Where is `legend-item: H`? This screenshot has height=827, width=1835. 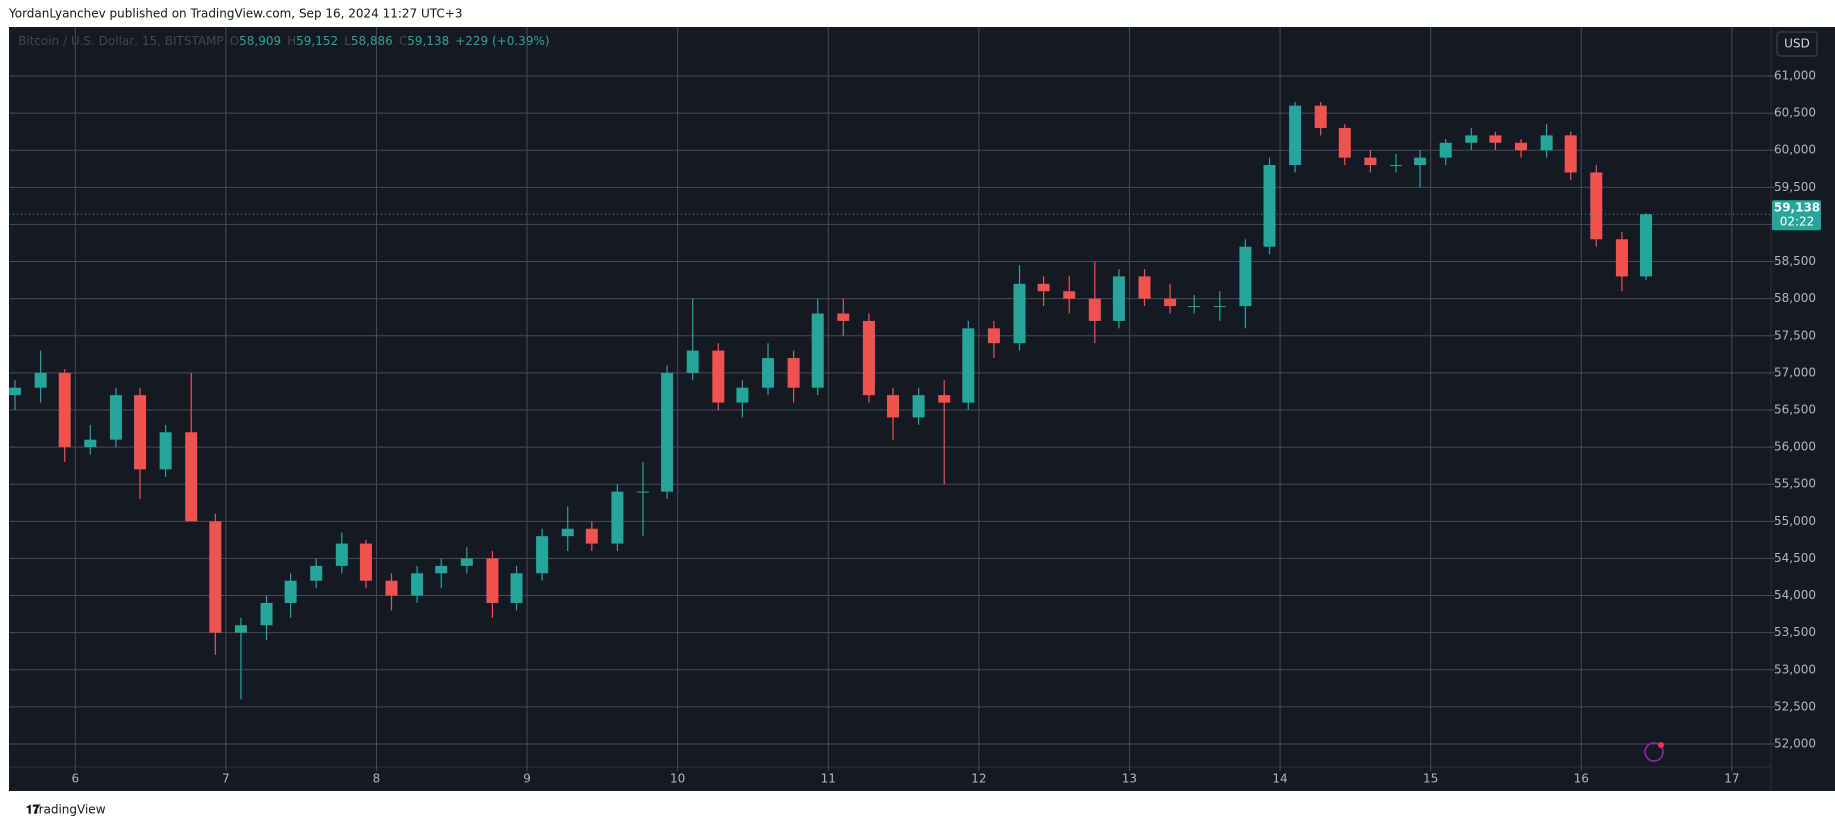 legend-item: H is located at coordinates (291, 41).